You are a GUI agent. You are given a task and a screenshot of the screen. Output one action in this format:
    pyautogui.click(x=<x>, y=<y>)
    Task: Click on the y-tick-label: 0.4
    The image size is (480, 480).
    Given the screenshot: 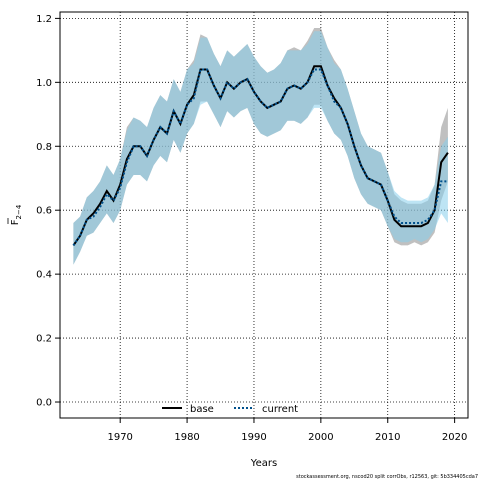 What is the action you would take?
    pyautogui.click(x=44, y=275)
    